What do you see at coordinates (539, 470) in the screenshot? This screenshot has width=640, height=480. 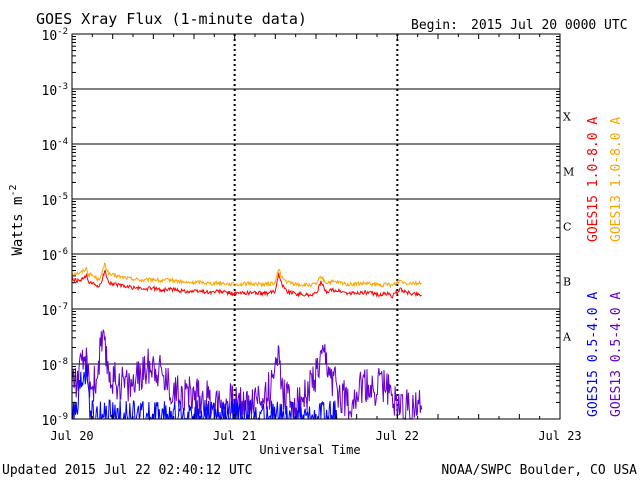 I see `footer-credit: NOAA/SWPC Boulder, CO USA` at bounding box center [539, 470].